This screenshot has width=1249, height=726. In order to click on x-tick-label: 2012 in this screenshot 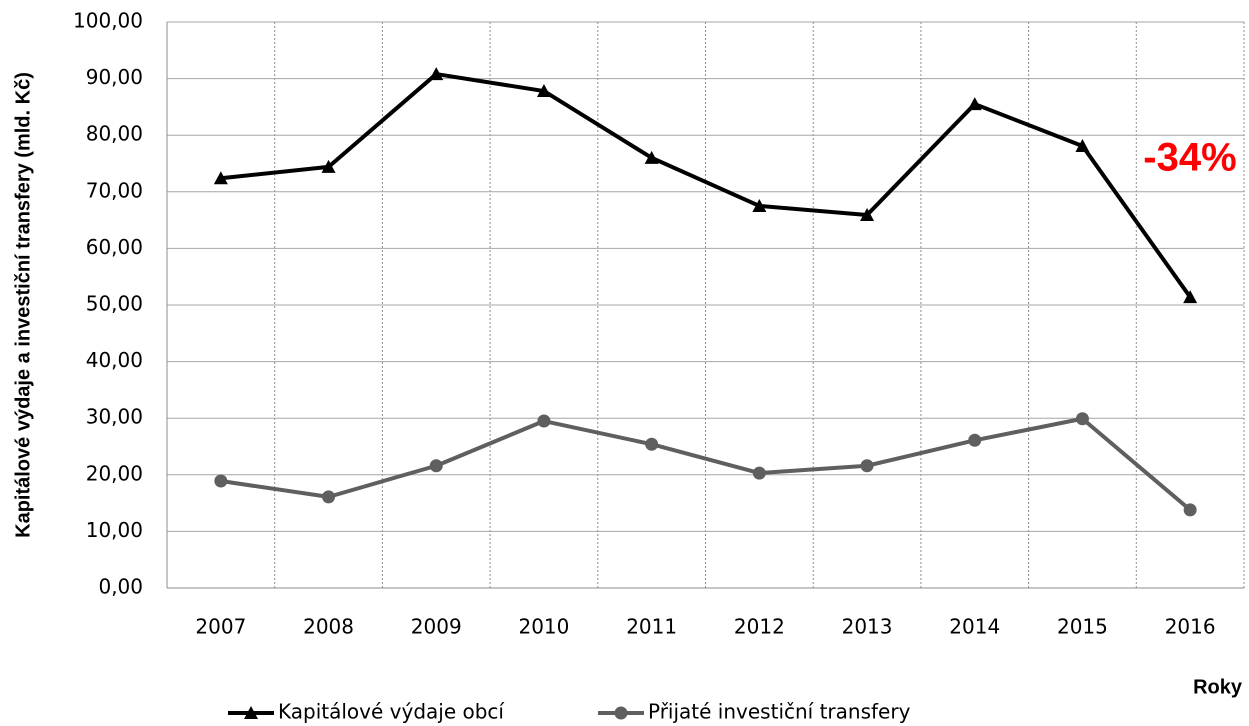, I will do `click(759, 627)`.